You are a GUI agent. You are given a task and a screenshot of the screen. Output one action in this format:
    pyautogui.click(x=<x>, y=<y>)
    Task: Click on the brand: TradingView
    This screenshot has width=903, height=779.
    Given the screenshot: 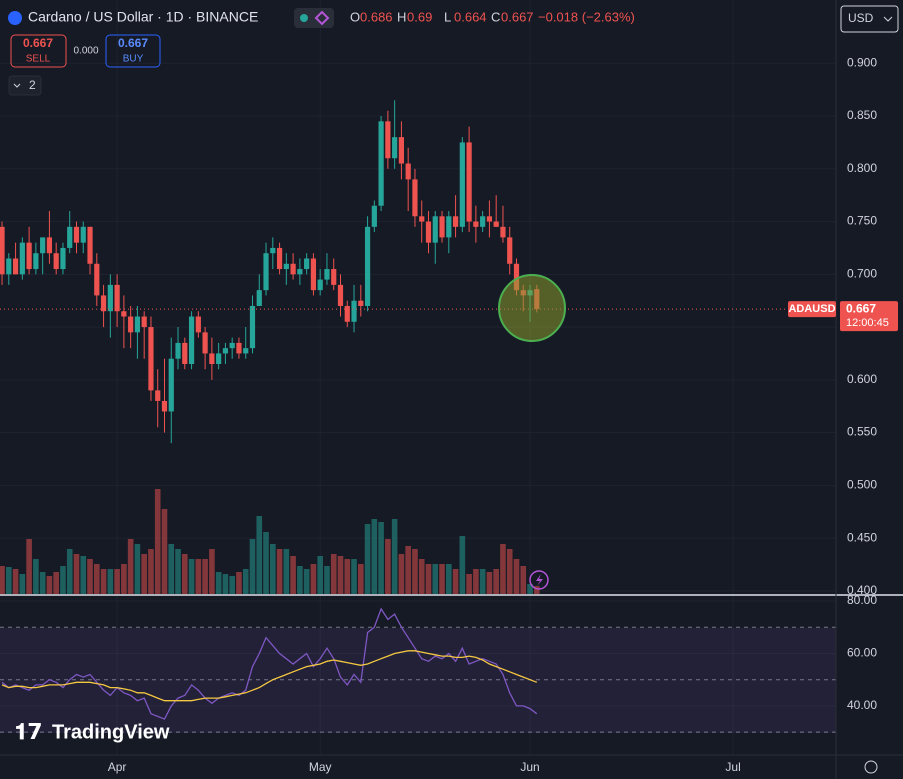 What is the action you would take?
    pyautogui.click(x=111, y=732)
    